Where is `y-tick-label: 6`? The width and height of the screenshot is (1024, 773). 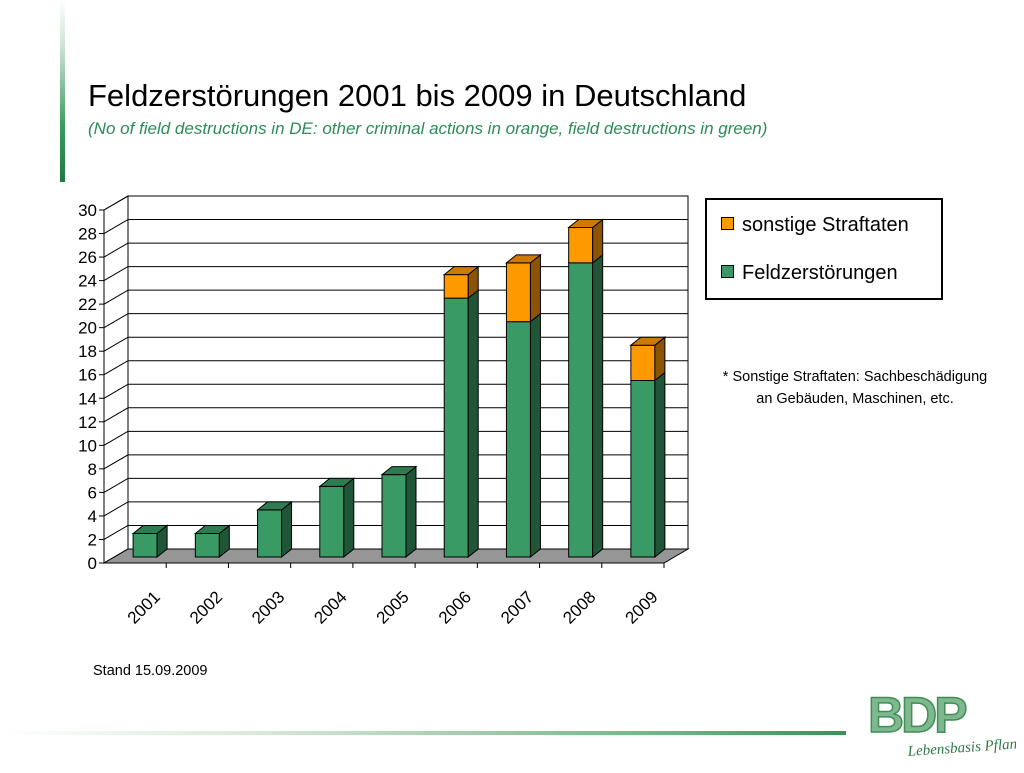
y-tick-label: 6 is located at coordinates (92, 492).